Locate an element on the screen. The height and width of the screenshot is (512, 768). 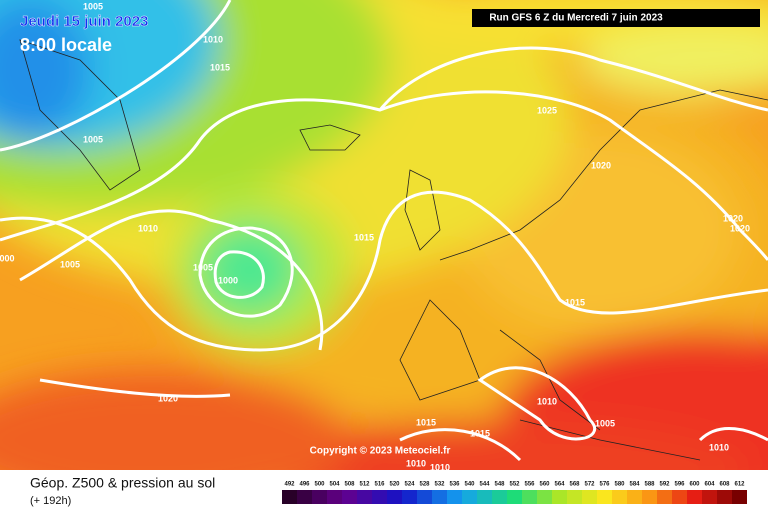
scale-label: 528 is located at coordinates (424, 485).